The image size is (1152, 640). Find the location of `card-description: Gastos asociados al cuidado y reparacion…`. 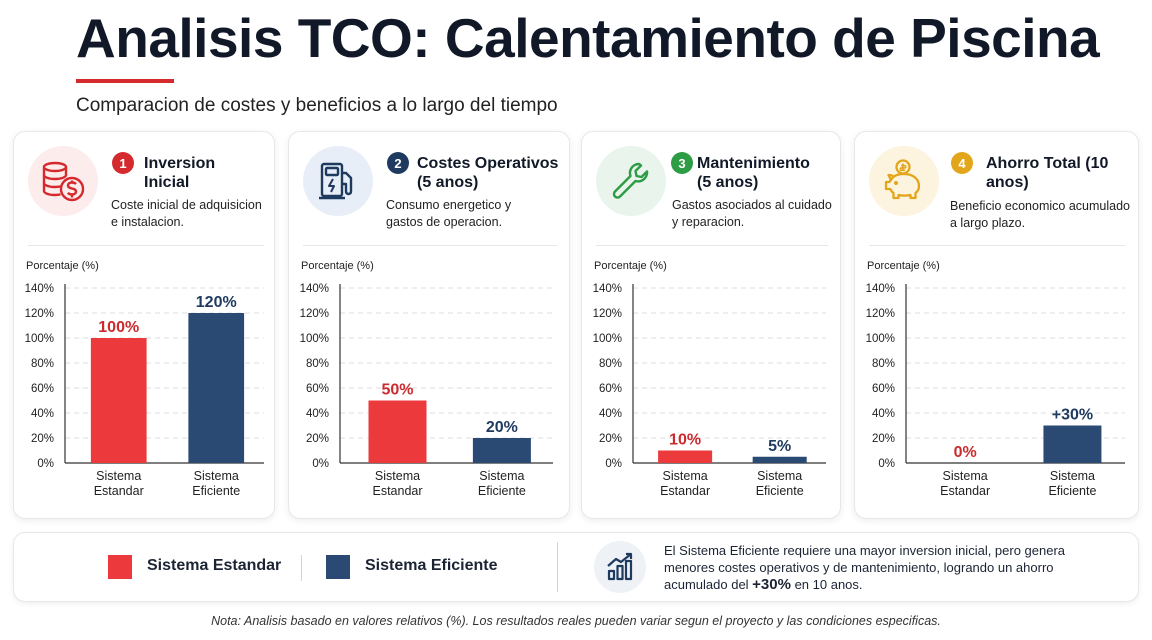

card-description: Gastos asociados al cuidado y reparacion… is located at coordinates (752, 213).